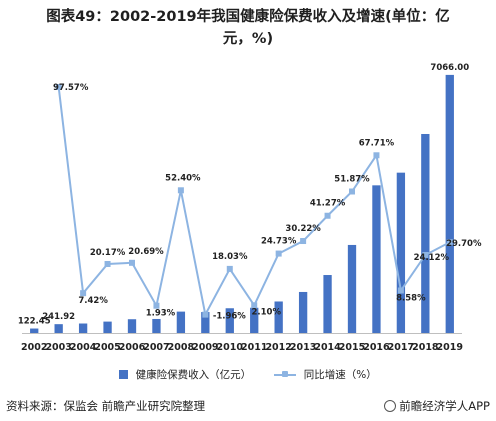  I want to click on growth-label-2014: 41.27%, so click(328, 204).